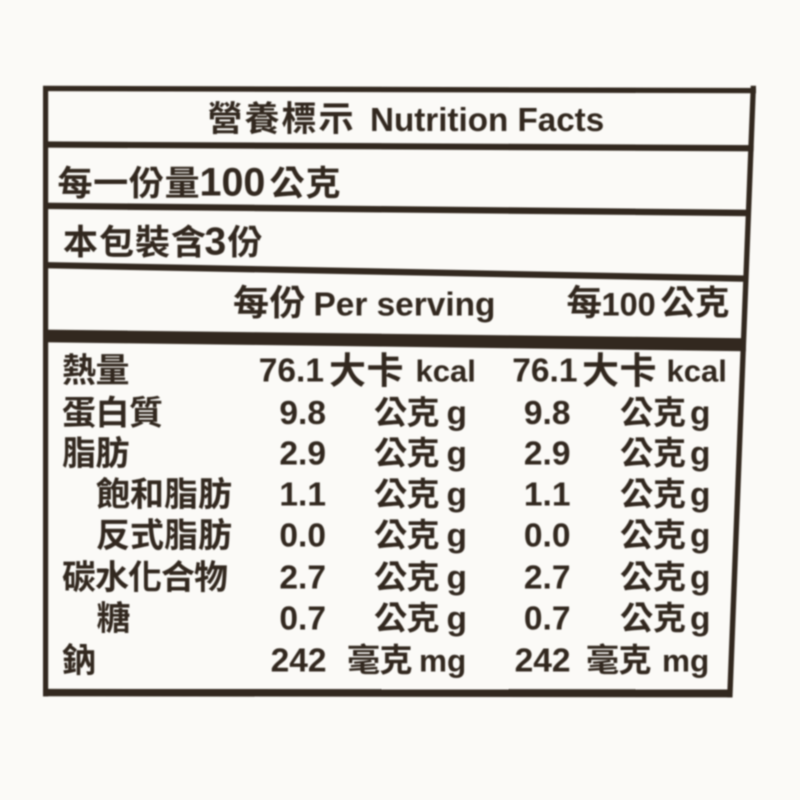  Describe the element at coordinates (405, 304) in the screenshot. I see `svg-text: Per serving` at that location.